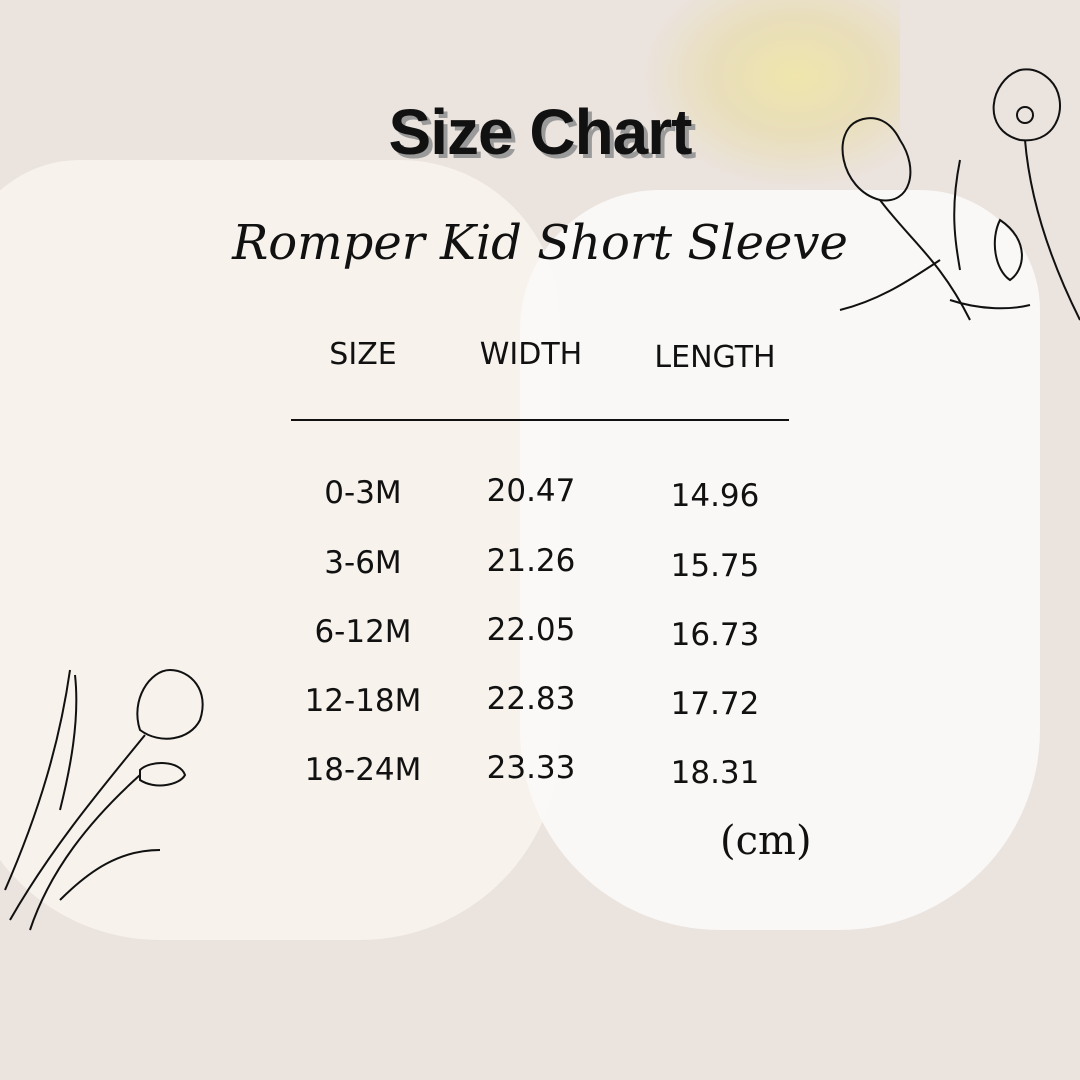 The height and width of the screenshot is (1080, 1080). I want to click on length-cell: 15.75, so click(715, 566).